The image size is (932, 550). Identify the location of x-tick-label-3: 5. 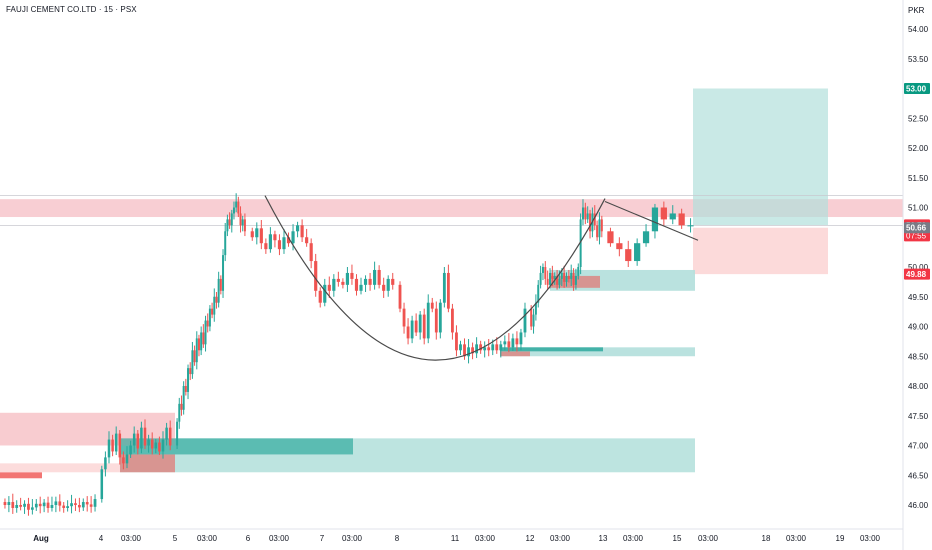
(175, 538).